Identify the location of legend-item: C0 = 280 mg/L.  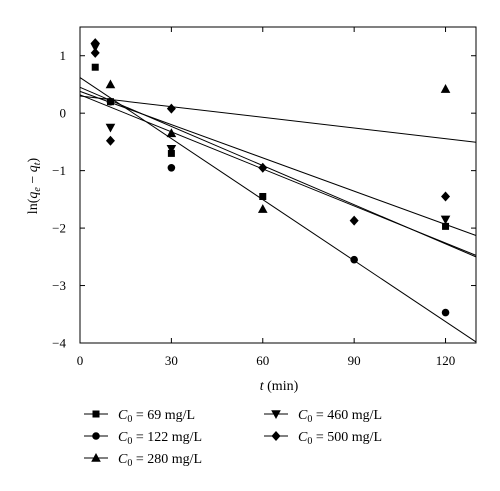
(143, 460).